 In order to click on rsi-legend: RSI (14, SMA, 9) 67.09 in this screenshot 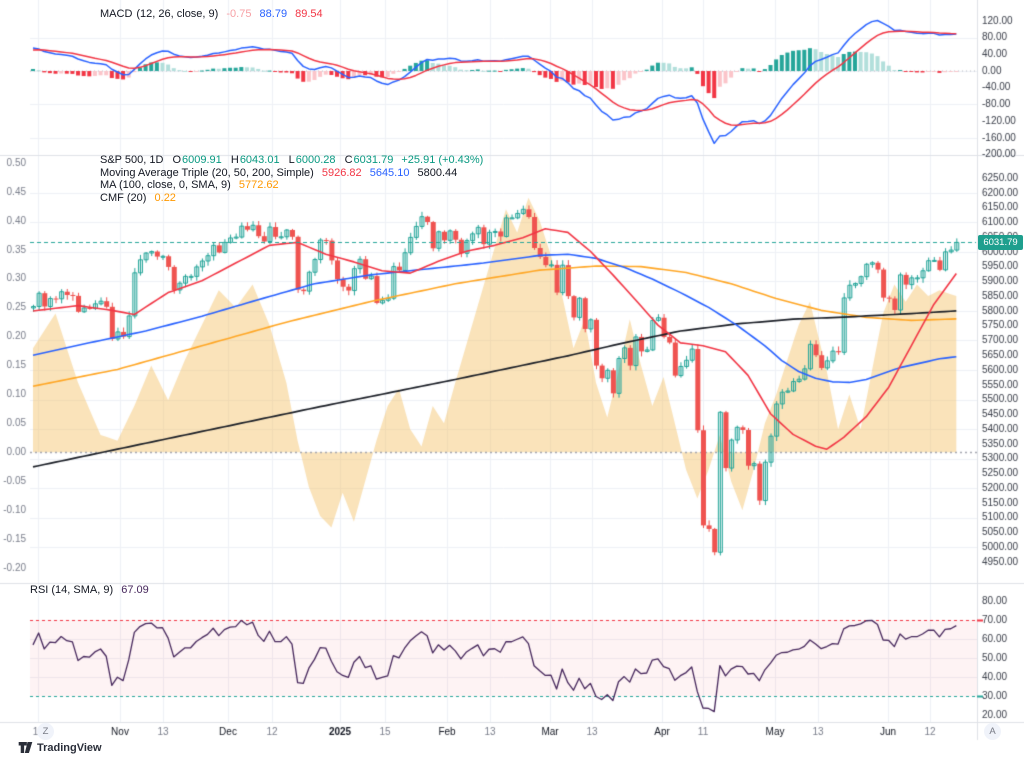, I will do `click(89, 590)`.